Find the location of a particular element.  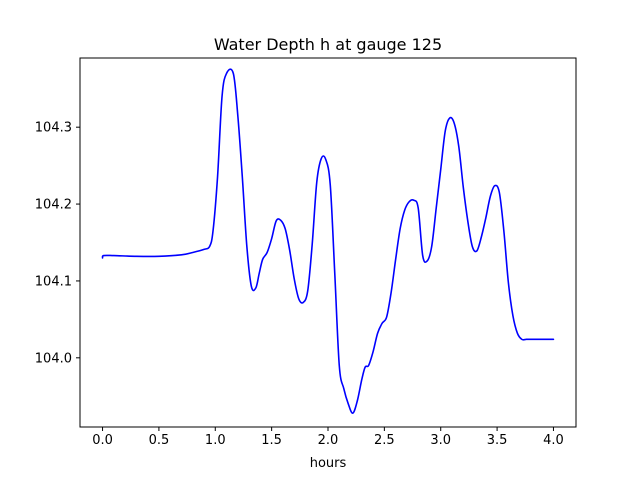

x-tick-label: 3.0 is located at coordinates (440, 440).